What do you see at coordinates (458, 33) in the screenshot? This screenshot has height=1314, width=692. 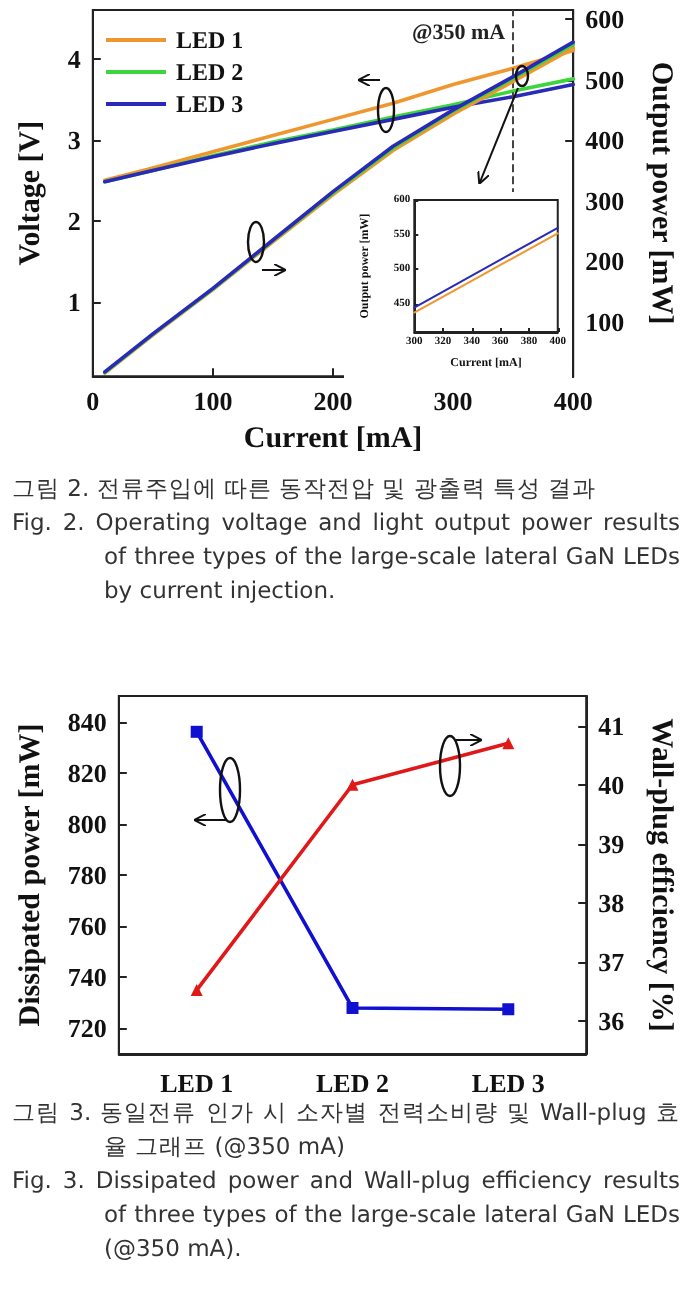 I see `ref-line-label: @350 mA` at bounding box center [458, 33].